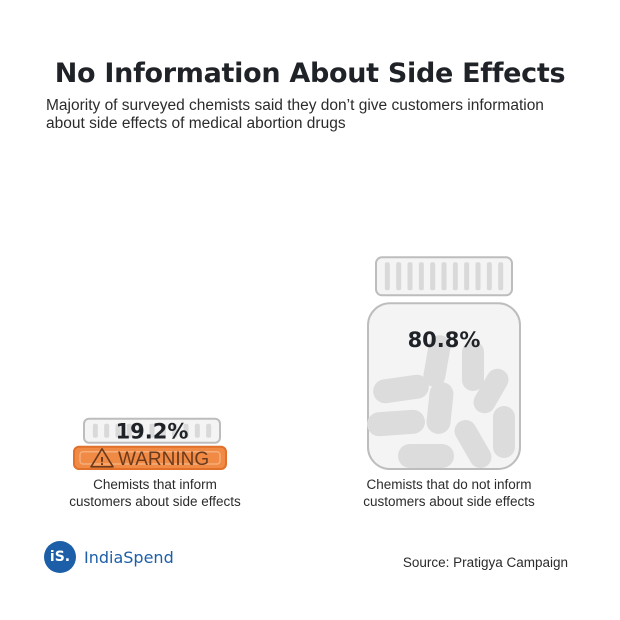 The width and height of the screenshot is (620, 620). I want to click on warning-text: WARNING, so click(163, 459).